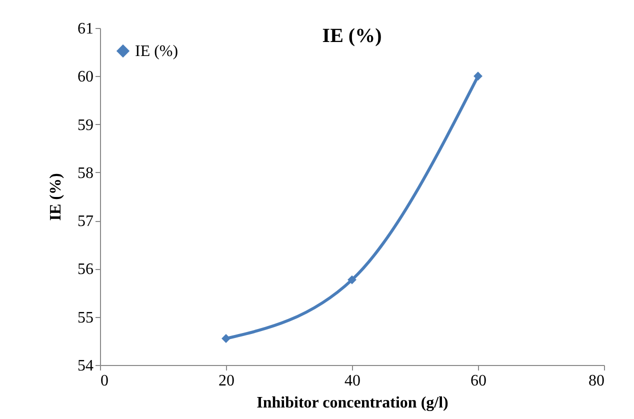 The height and width of the screenshot is (419, 634). Describe the element at coordinates (86, 221) in the screenshot. I see `y-tick-label: 57` at that location.